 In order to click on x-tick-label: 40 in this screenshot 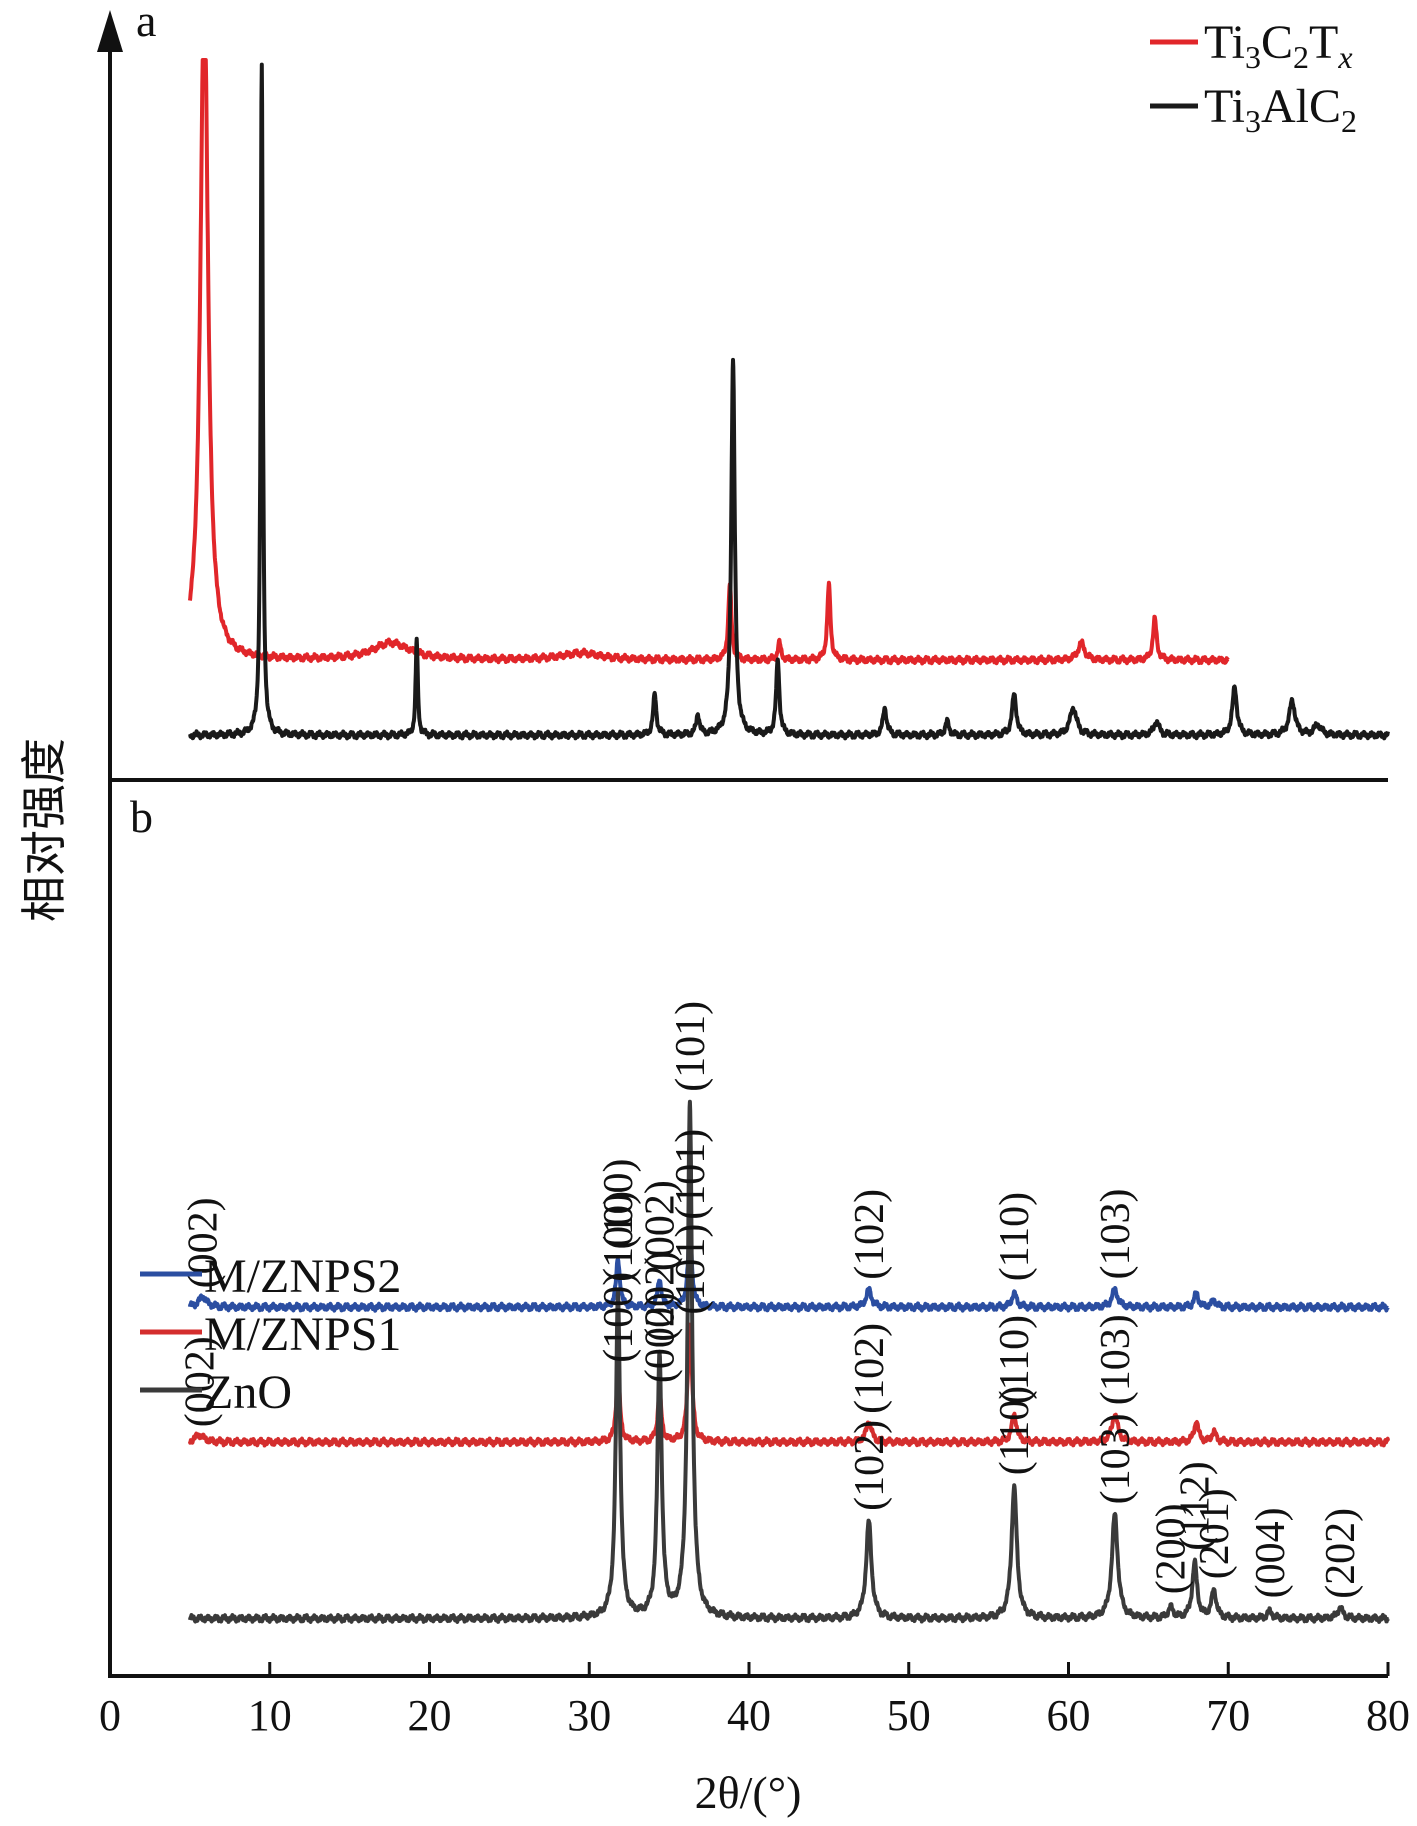, I will do `click(749, 1715)`.